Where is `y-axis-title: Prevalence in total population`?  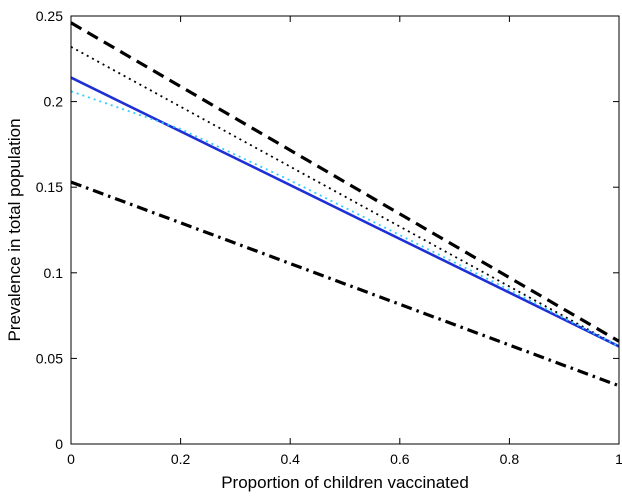
y-axis-title: Prevalence in total population is located at coordinates (14, 229).